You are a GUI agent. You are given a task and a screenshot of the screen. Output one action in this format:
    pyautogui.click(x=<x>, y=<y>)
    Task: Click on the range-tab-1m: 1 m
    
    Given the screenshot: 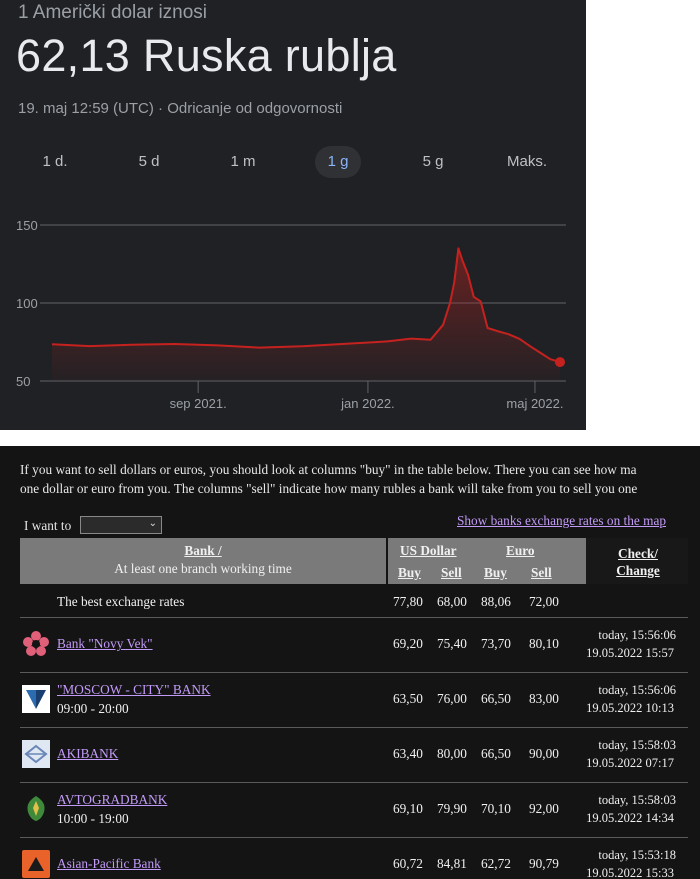 What is the action you would take?
    pyautogui.click(x=243, y=161)
    